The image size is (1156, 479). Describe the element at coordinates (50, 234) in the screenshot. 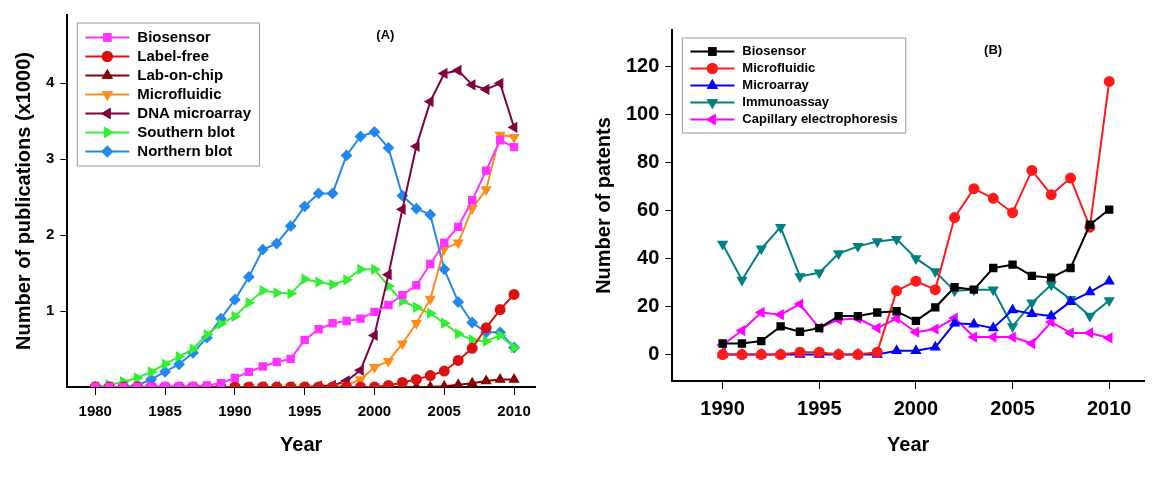

I see `y-tick-label: 2` at that location.